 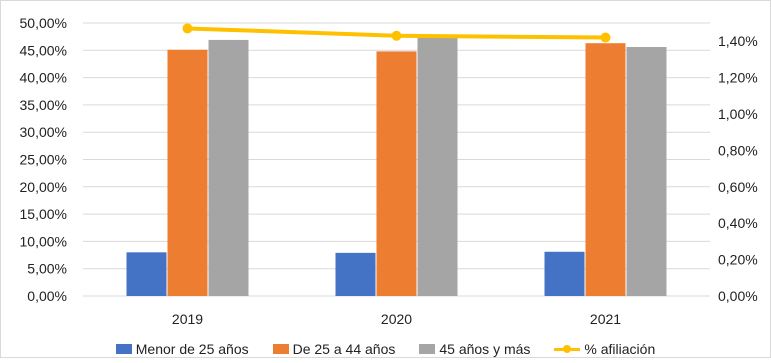 I want to click on legend-label: 45 años y más, so click(x=485, y=349).